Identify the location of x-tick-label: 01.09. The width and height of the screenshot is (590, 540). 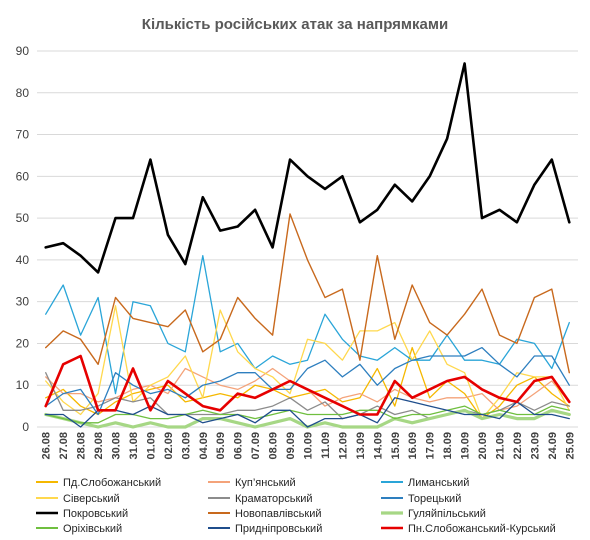
(151, 446).